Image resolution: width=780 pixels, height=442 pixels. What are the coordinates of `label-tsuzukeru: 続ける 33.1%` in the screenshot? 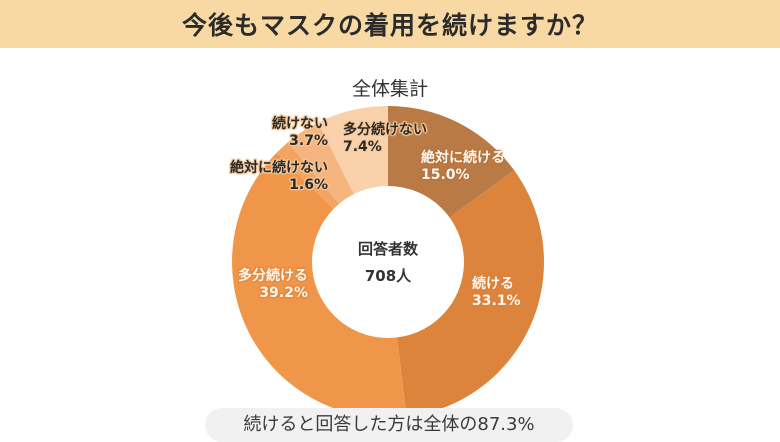 It's located at (496, 293).